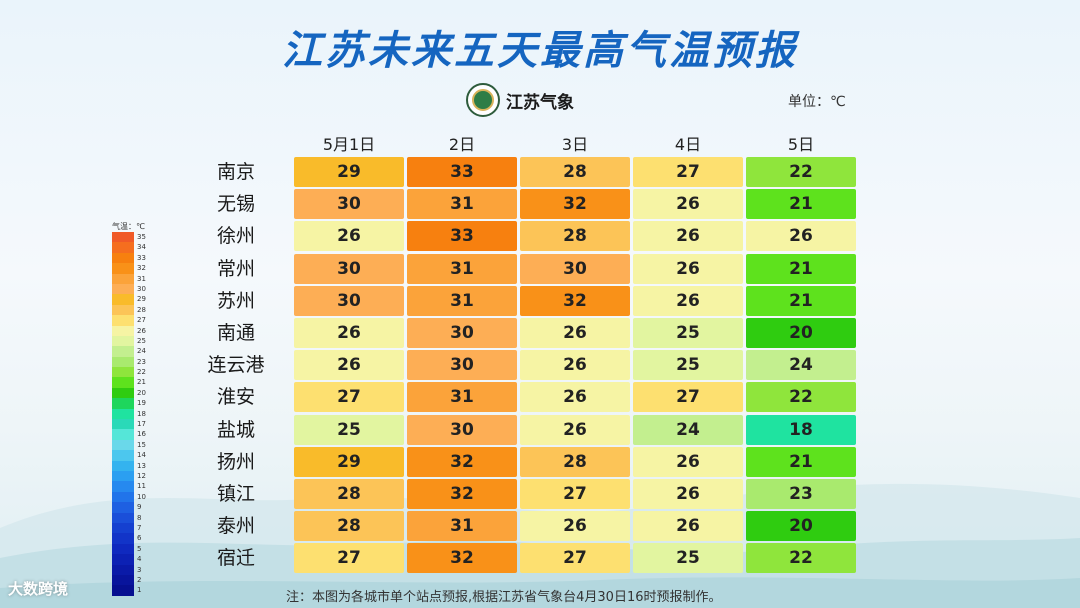 The height and width of the screenshot is (608, 1080). I want to click on legend-swatch: 20, so click(129, 393).